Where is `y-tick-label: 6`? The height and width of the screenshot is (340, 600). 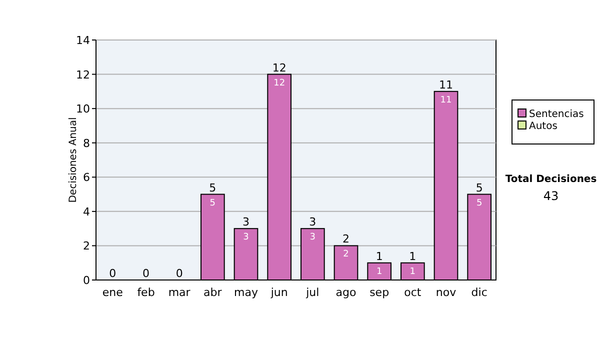 y-tick-label: 6 is located at coordinates (86, 177).